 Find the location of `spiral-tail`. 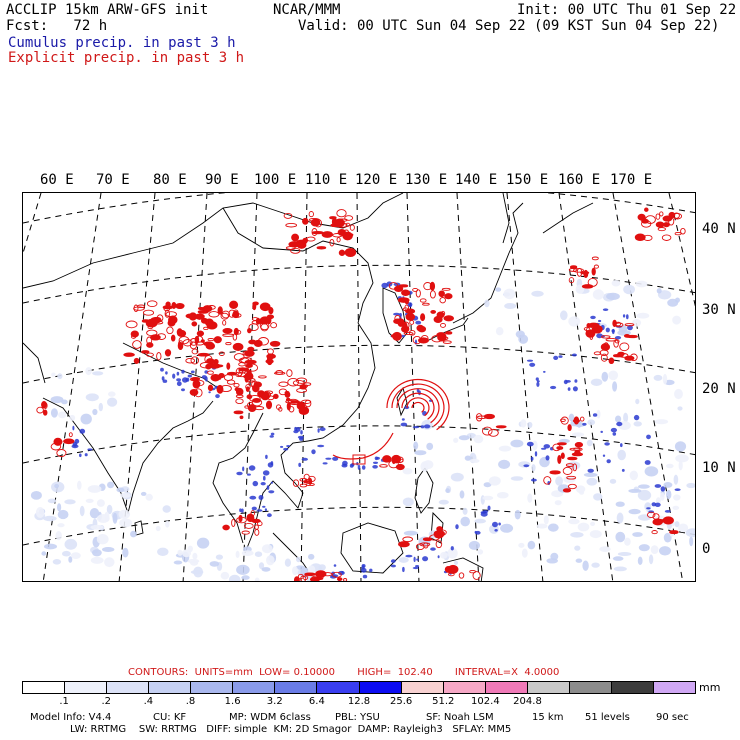

spiral-tail is located at coordinates (363, 446).